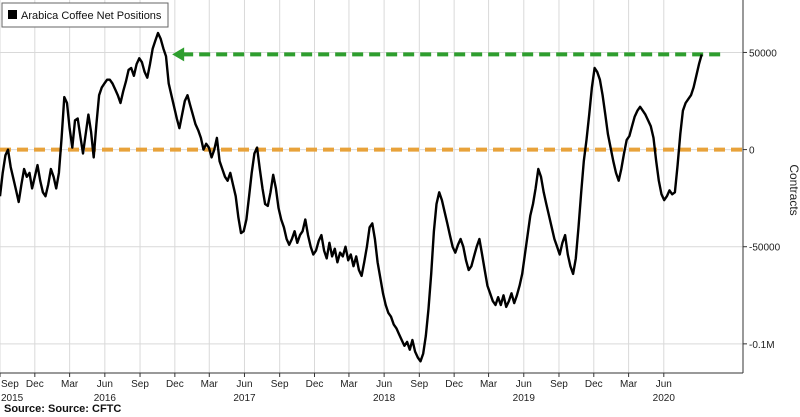 This screenshot has width=800, height=417. Describe the element at coordinates (384, 398) in the screenshot. I see `x-year-label: 2018` at that location.